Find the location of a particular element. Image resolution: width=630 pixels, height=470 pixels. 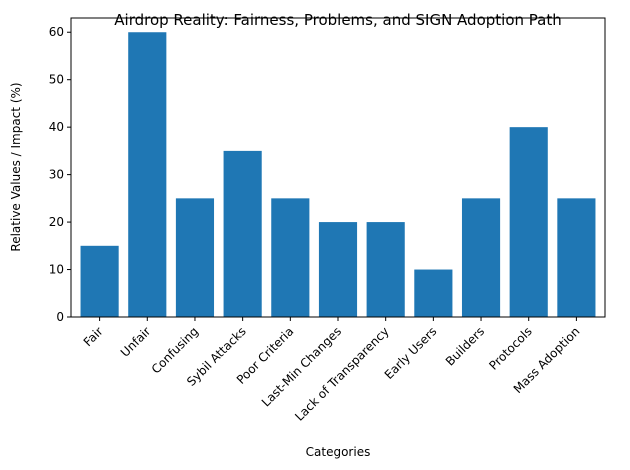

bar-unfair is located at coordinates (147, 174).